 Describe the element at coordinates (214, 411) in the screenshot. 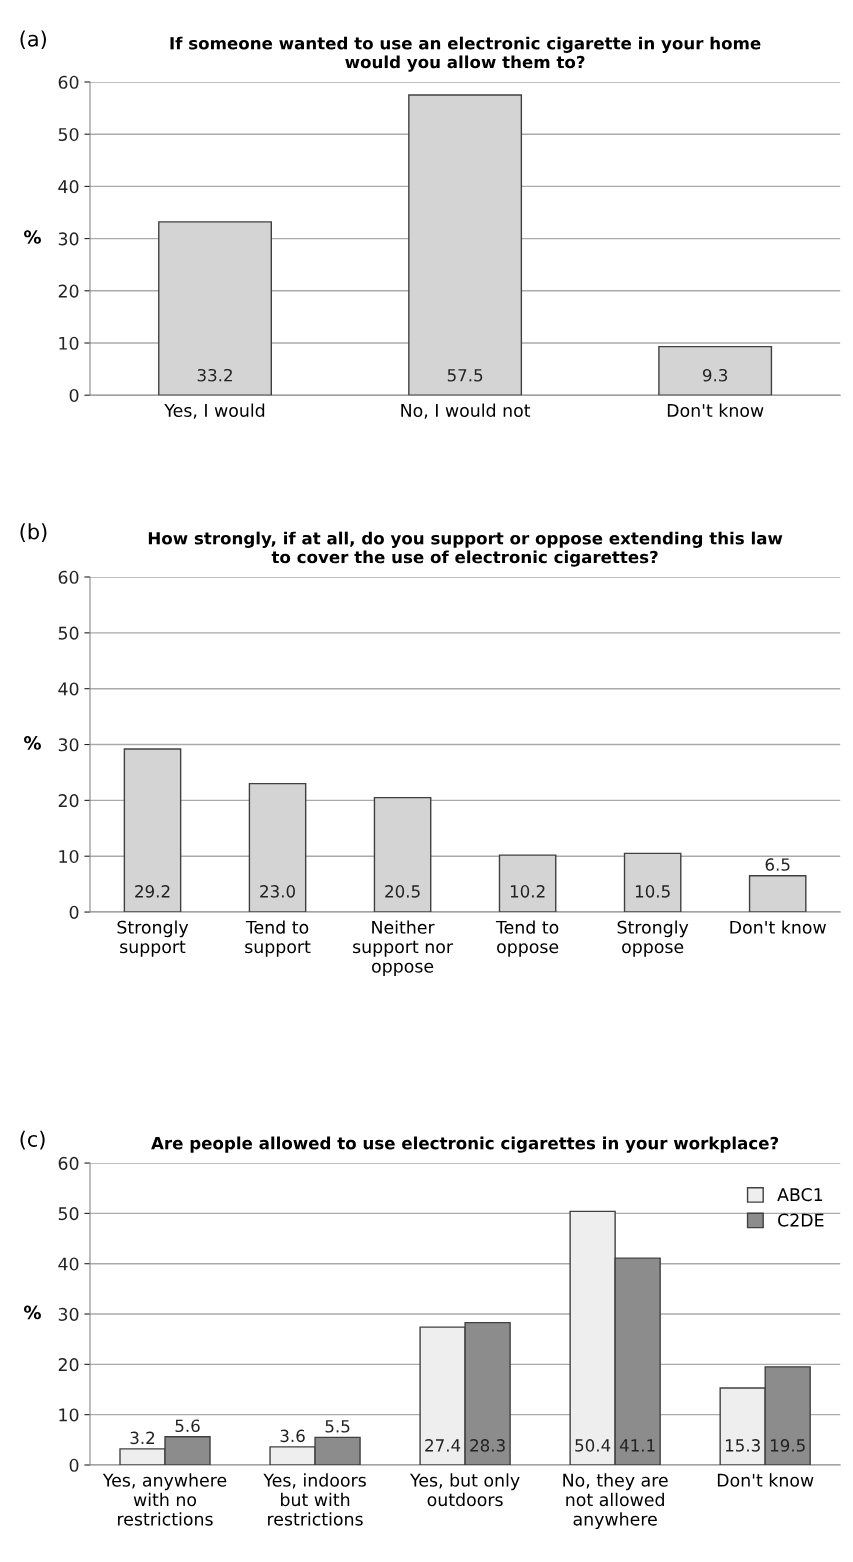

I see `x-tick-label: Yes, I would` at that location.